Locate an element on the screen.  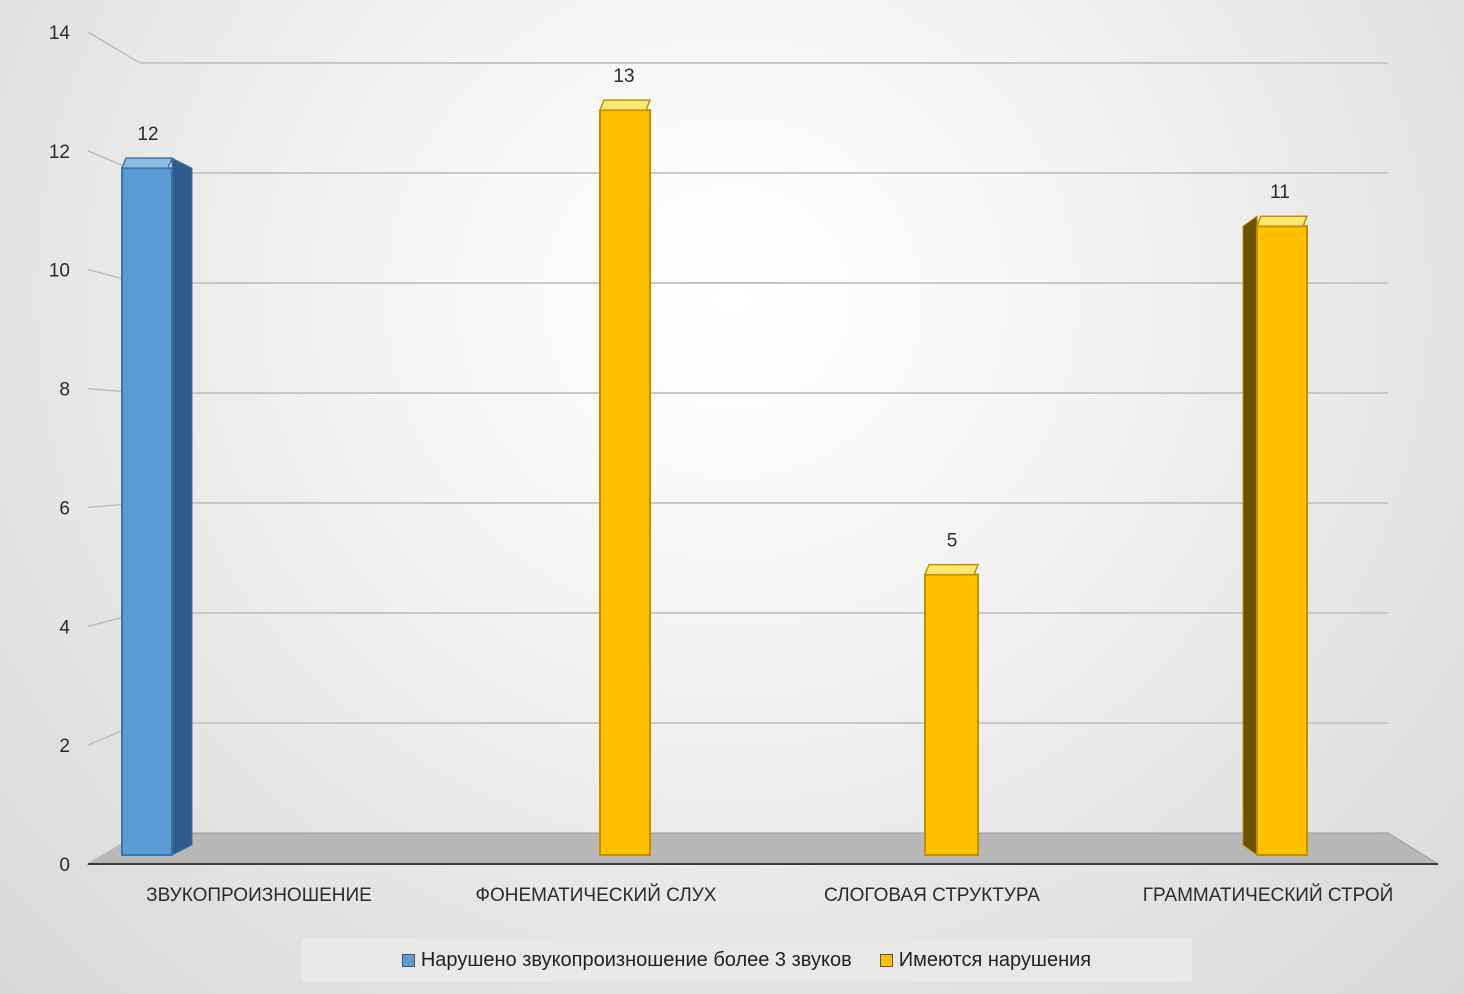
data-label-3: 11 is located at coordinates (1280, 192).